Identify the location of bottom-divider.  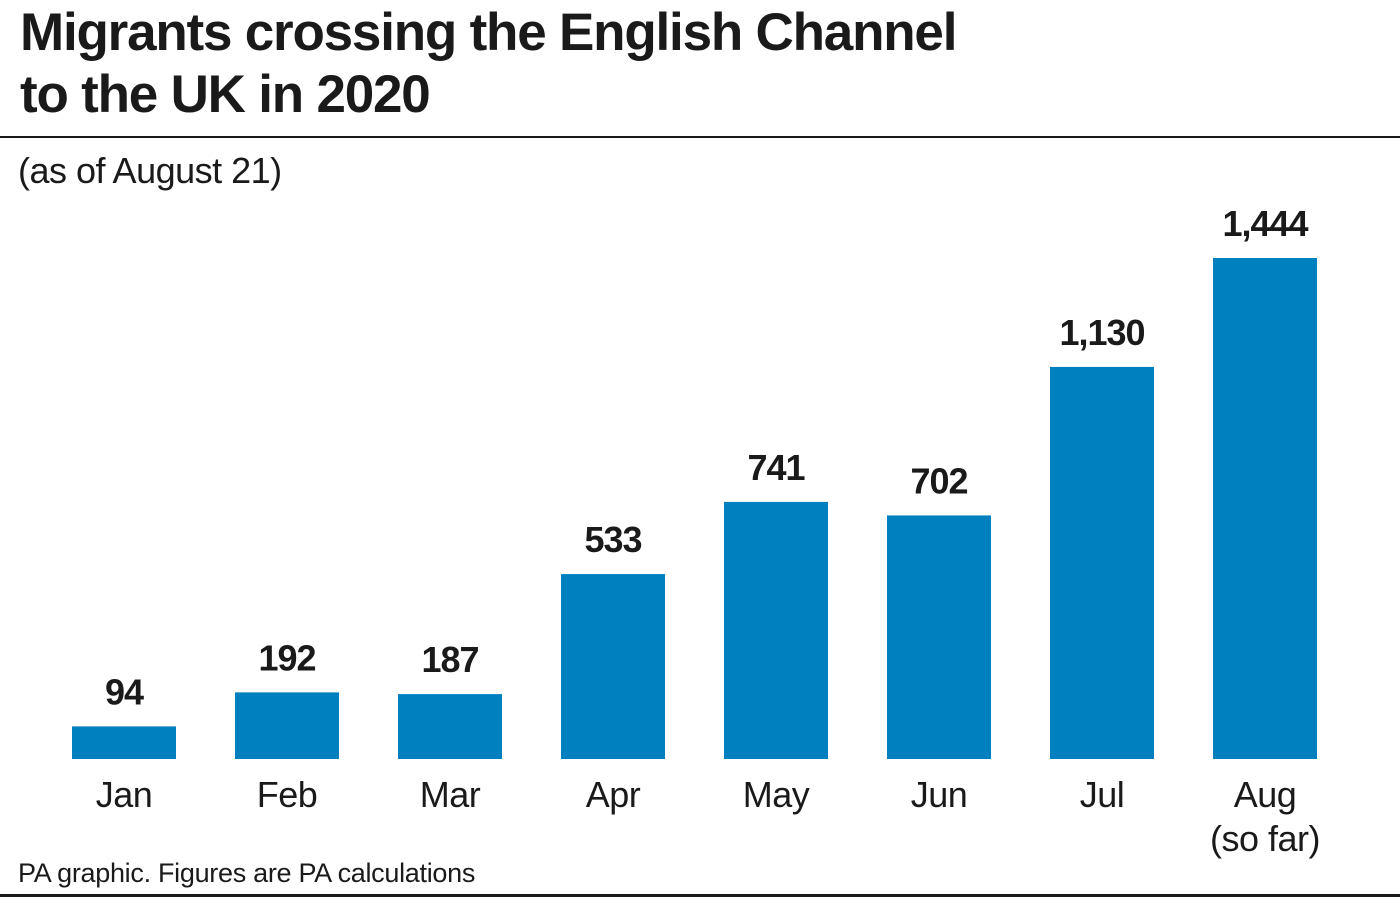
(700, 895).